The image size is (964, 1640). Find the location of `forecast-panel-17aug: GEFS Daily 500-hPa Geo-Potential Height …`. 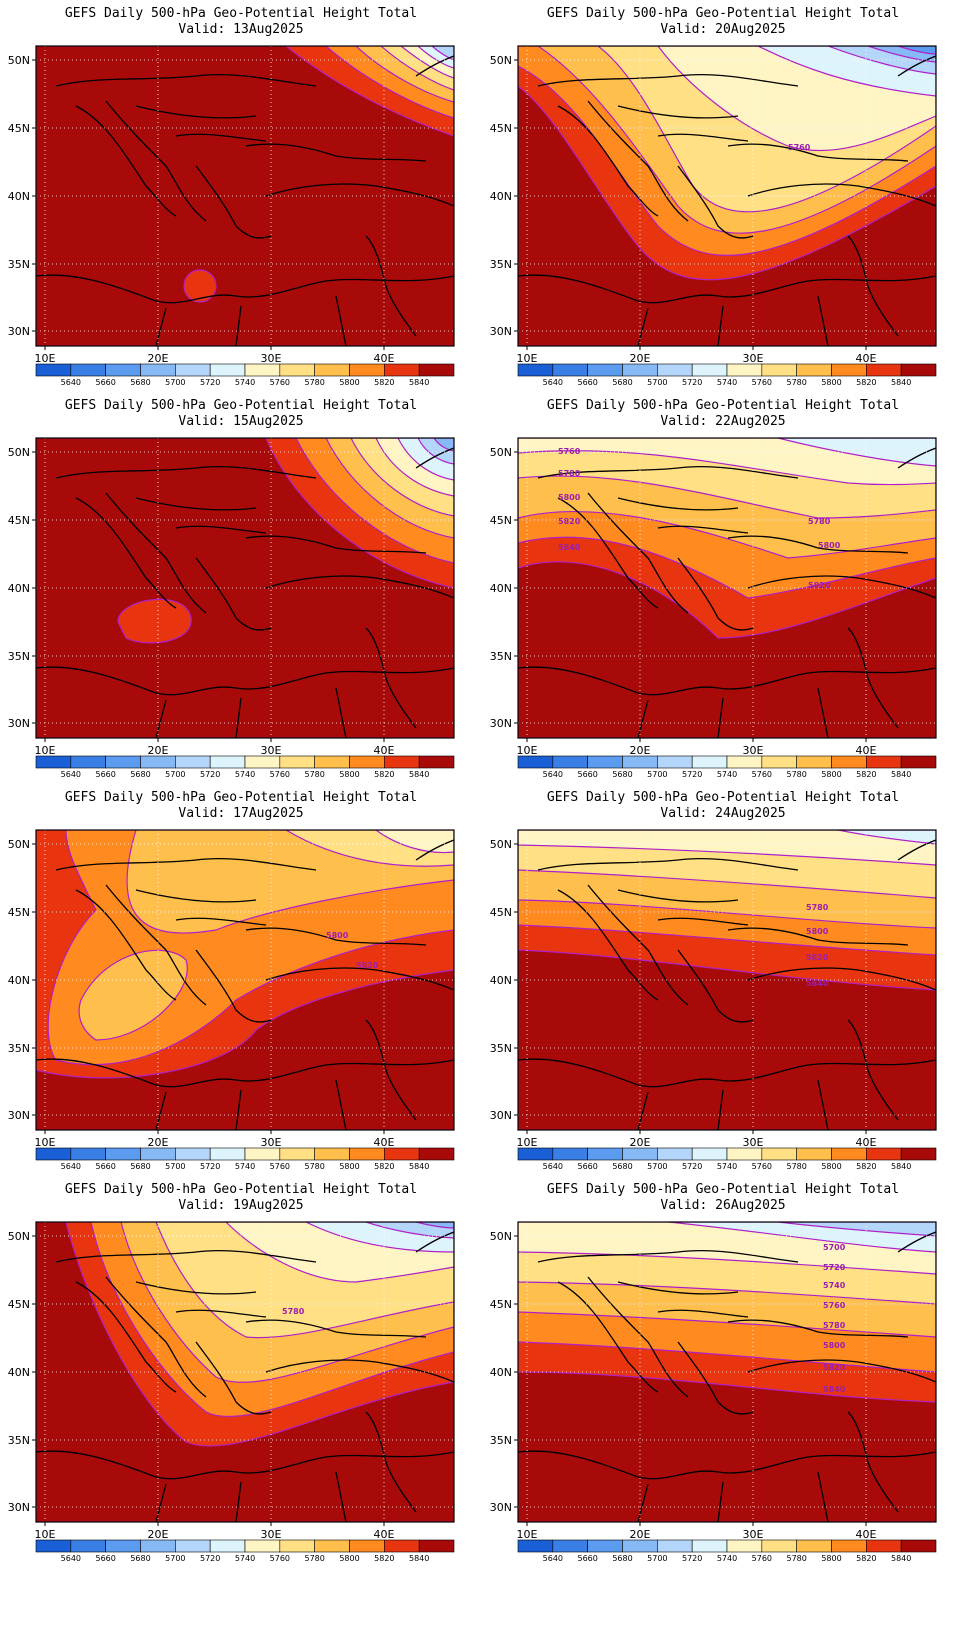

forecast-panel-17aug: GEFS Daily 500-hPa Geo-Potential Height … is located at coordinates (241, 989).